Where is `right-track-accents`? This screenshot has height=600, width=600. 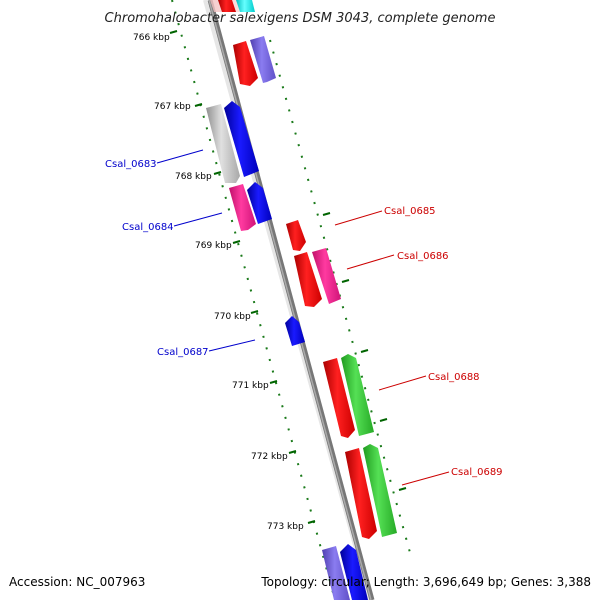 right-track-accents is located at coordinates (364, 351).